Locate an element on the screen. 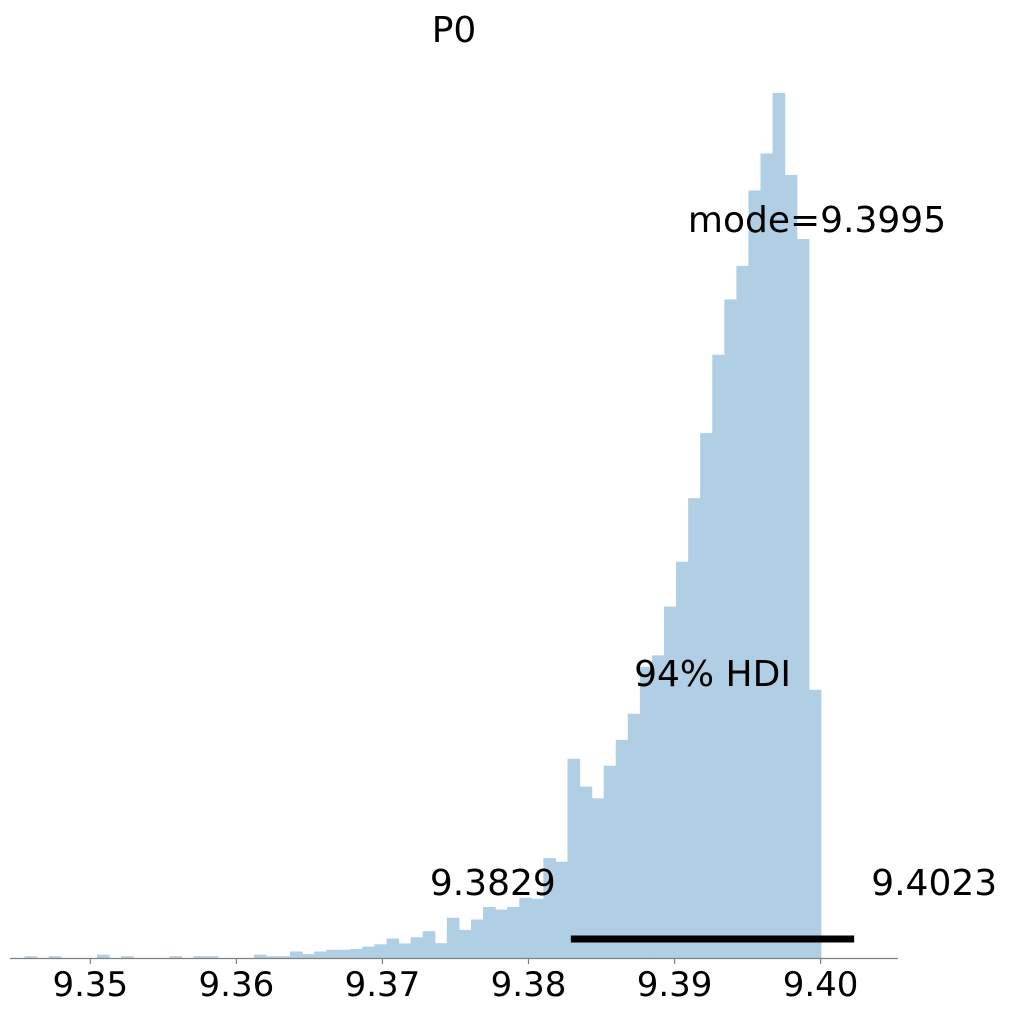  x-tick-label: 9.39 is located at coordinates (675, 985).